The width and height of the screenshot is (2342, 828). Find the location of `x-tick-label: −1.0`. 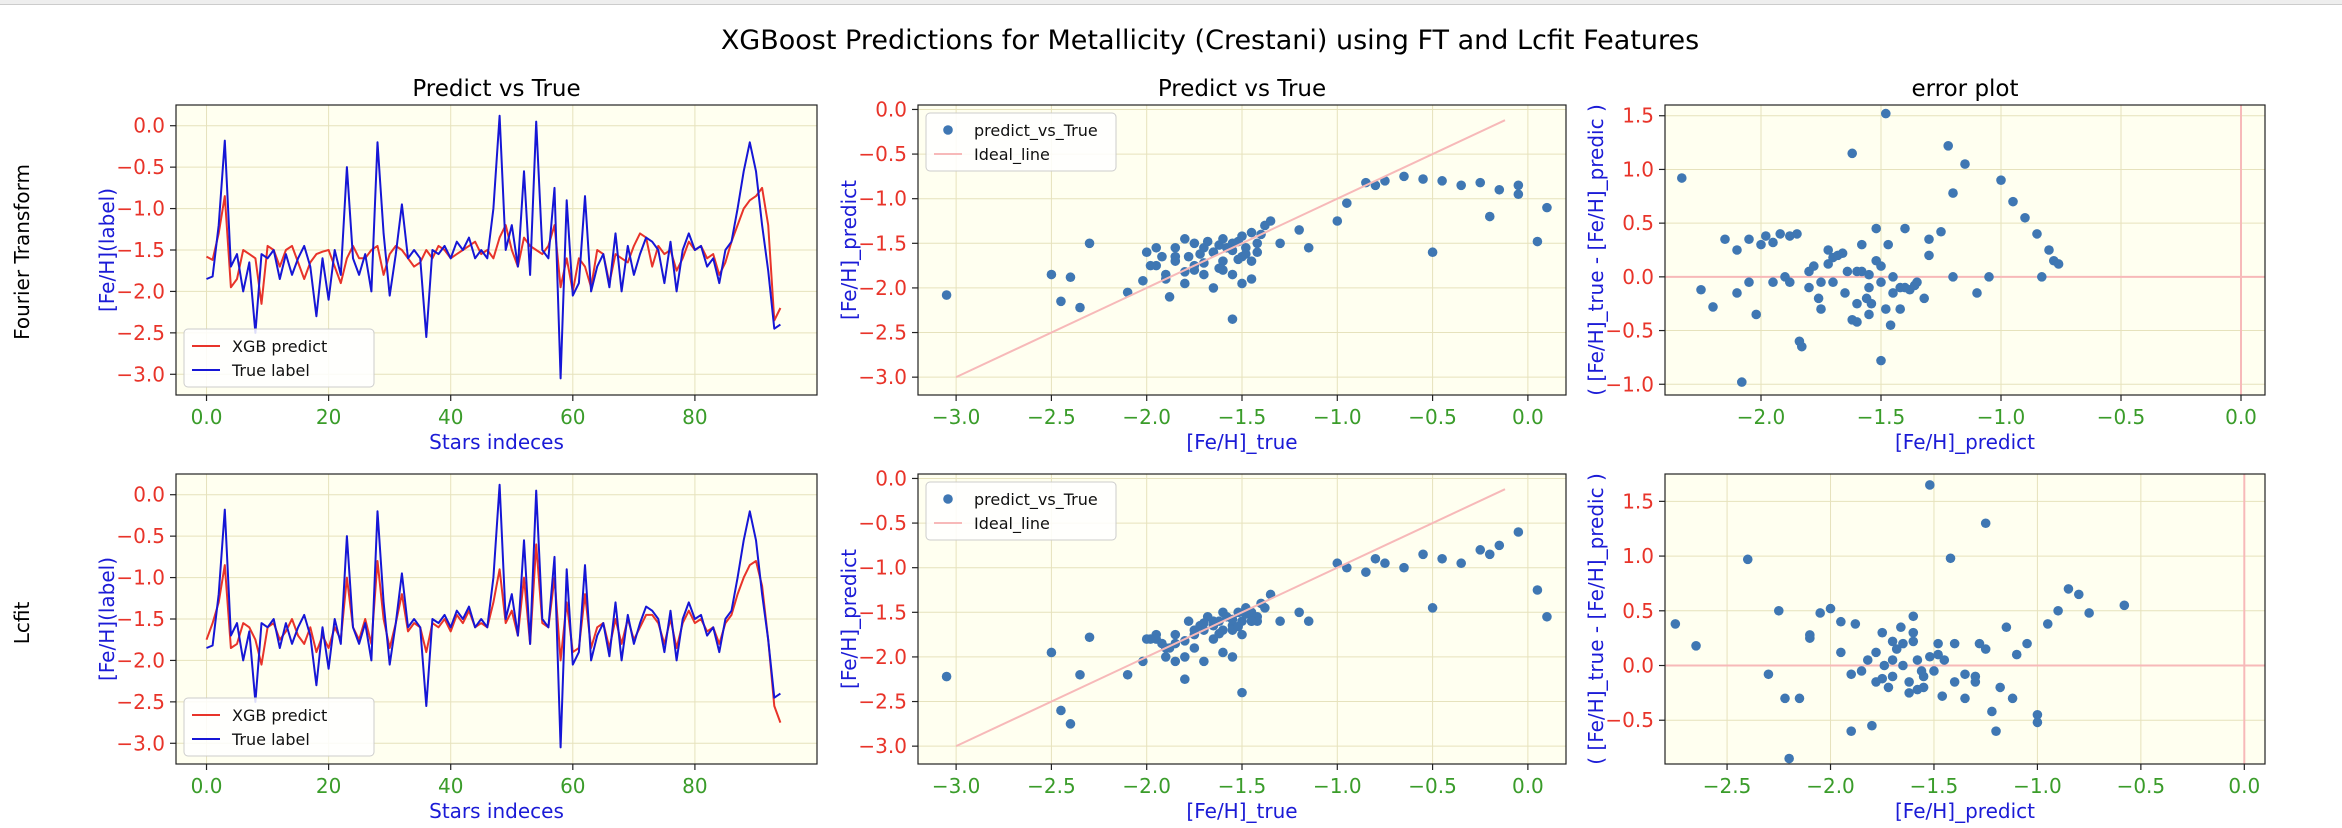

x-tick-label: −1.0 is located at coordinates (1337, 786).